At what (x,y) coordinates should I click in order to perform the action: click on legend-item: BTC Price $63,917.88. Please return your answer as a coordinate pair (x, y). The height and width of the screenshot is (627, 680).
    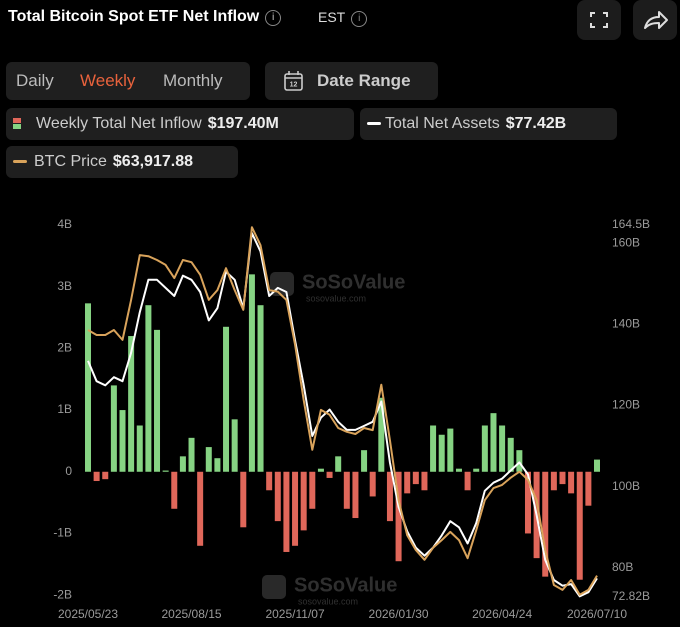
    Looking at the image, I should click on (122, 162).